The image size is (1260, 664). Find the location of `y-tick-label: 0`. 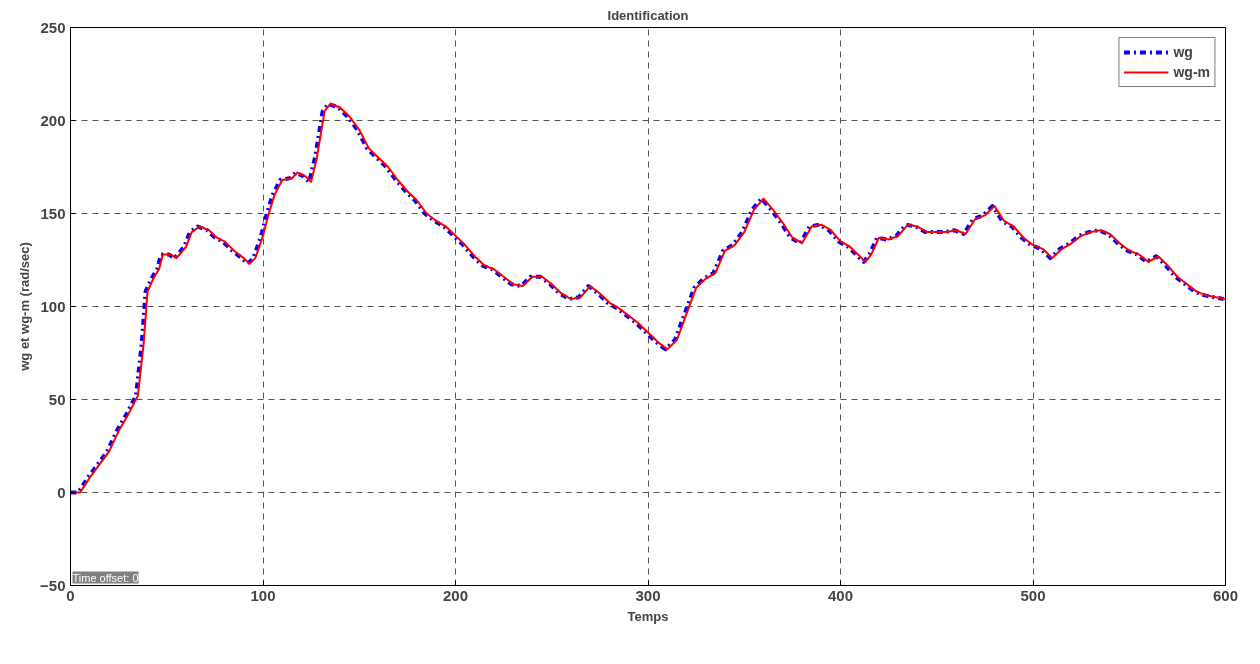

y-tick-label: 0 is located at coordinates (61, 492).